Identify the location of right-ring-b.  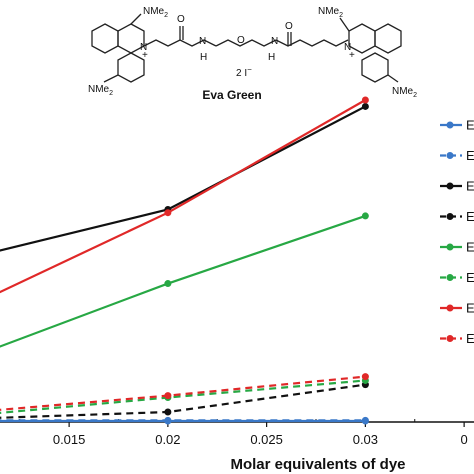
(388, 38).